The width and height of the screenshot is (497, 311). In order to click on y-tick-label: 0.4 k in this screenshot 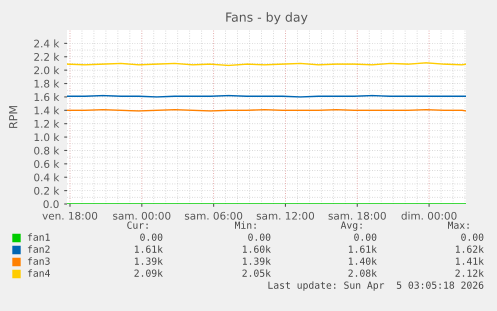, I will do `click(47, 177)`.